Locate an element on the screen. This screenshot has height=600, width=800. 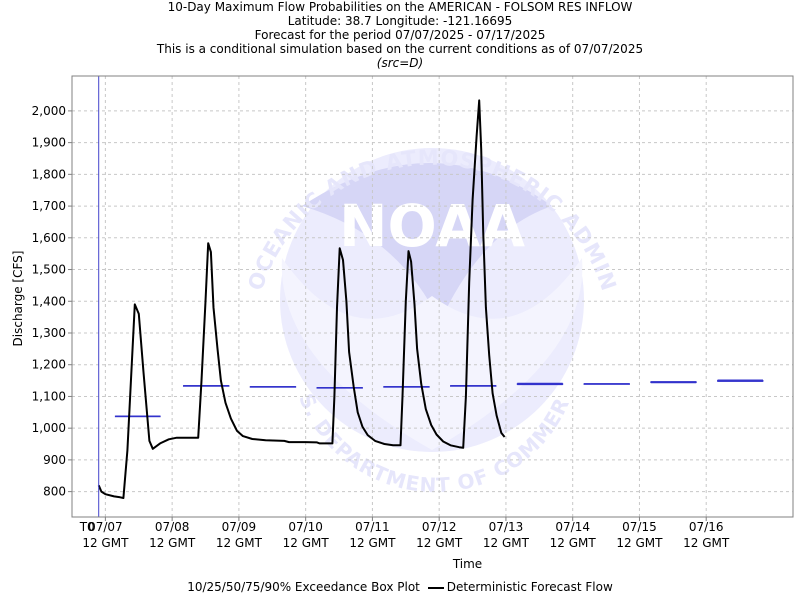
x-axis-label: Time is located at coordinates (467, 564).